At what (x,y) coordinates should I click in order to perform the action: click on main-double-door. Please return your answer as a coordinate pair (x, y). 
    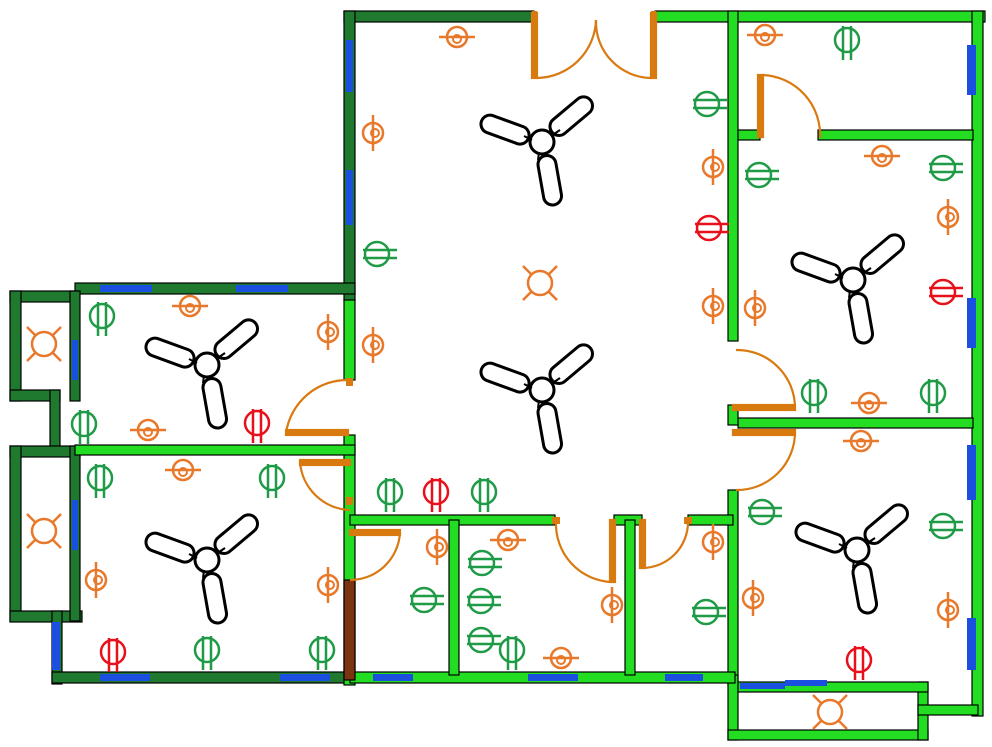
    Looking at the image, I should click on (594, 45).